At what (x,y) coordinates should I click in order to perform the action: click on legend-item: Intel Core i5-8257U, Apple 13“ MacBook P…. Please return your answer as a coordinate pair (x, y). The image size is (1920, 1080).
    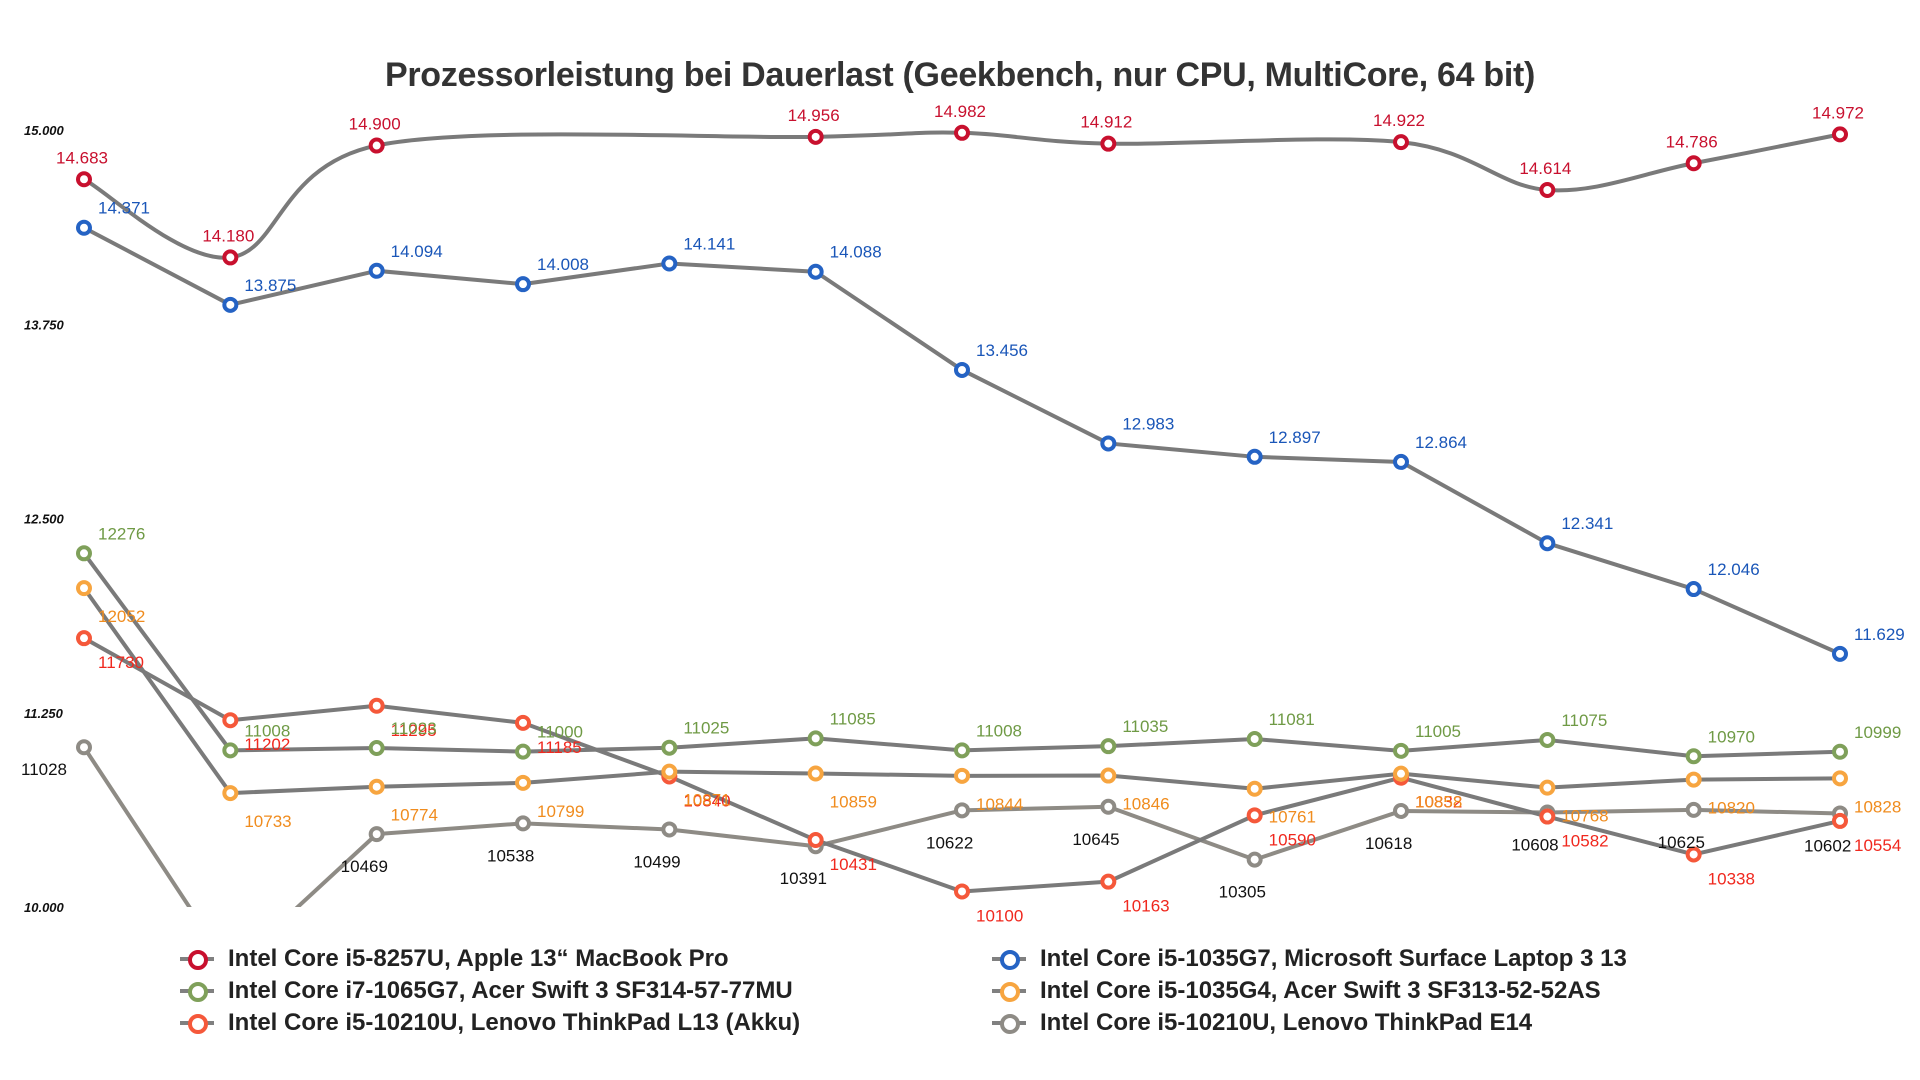
    Looking at the image, I should click on (490, 959).